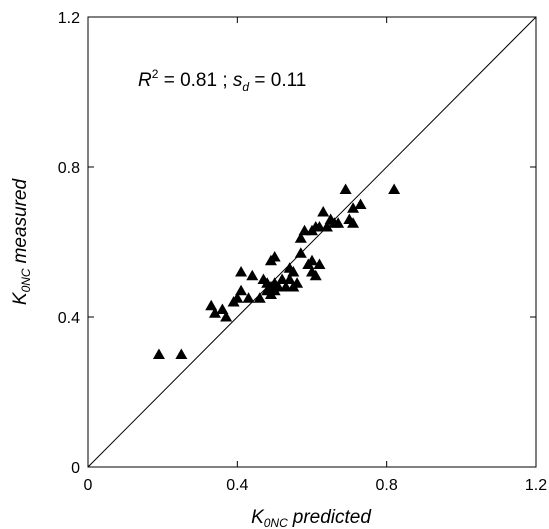 The image size is (549, 529). I want to click on x-tick-label: 1.2, so click(536, 485).